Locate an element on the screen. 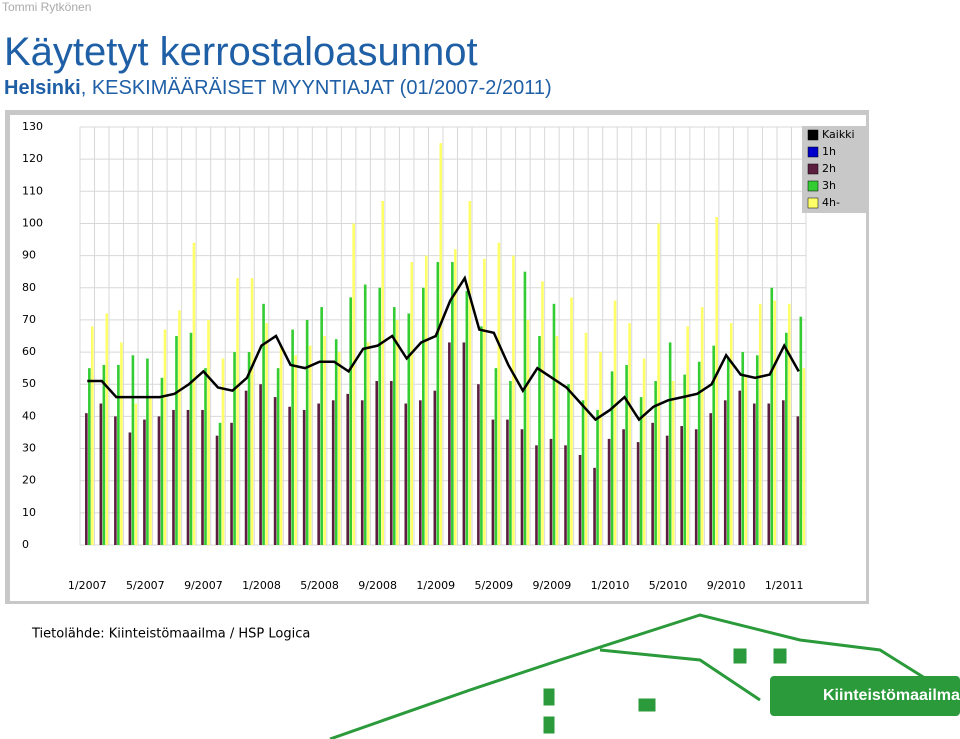 The image size is (960, 739). legend-label: 3h is located at coordinates (829, 185).